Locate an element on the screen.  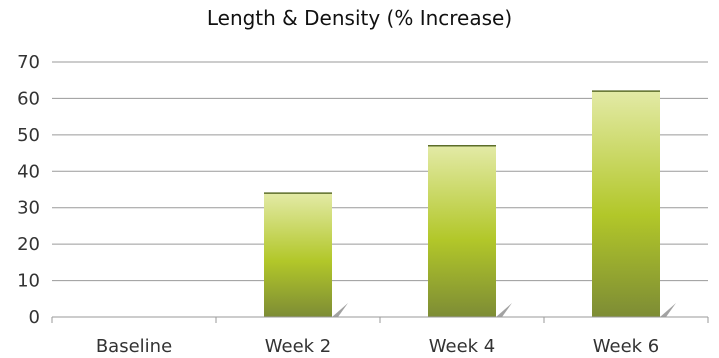
x-category-label: Baseline is located at coordinates (134, 346).